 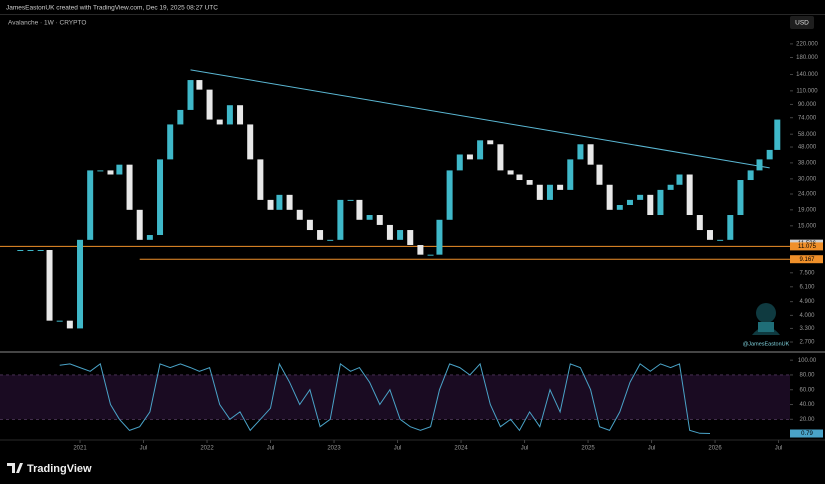 What do you see at coordinates (59, 469) in the screenshot?
I see `footer-brand: TradingView` at bounding box center [59, 469].